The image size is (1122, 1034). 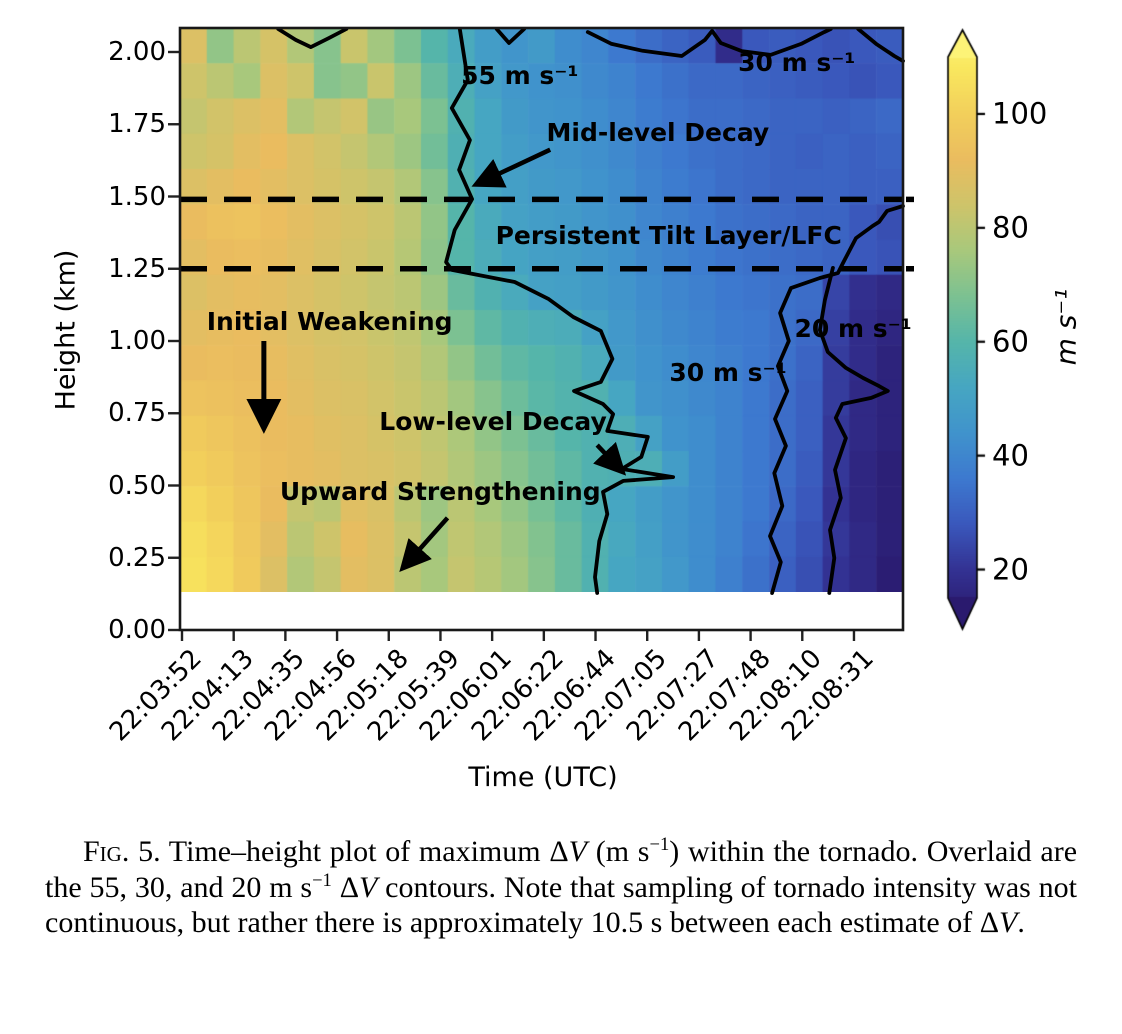 I want to click on colorbar-tick-label: 60, so click(x=1010, y=341).